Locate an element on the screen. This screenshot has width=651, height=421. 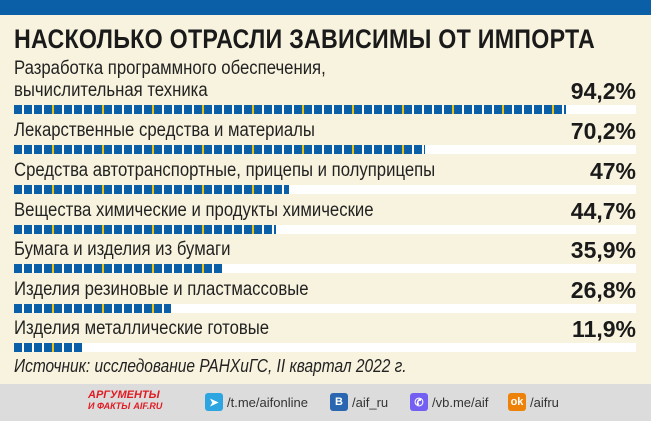
logo-line: AIF.RU is located at coordinates (148, 406).